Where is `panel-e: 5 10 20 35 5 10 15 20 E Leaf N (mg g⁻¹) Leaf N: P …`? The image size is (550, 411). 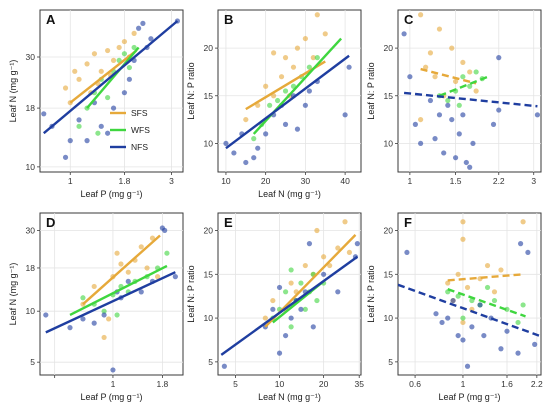
panel-e: 5 10 20 35 5 10 15 20 E Leaf N (mg g⁻¹) Leaf N: P … is located at coordinates (275, 307).